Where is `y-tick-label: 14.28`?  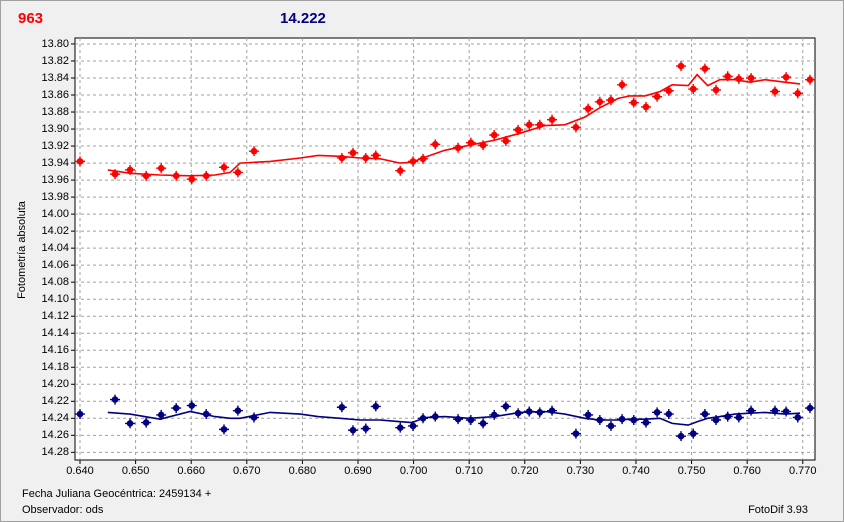
y-tick-label: 14.28 is located at coordinates (55, 452).